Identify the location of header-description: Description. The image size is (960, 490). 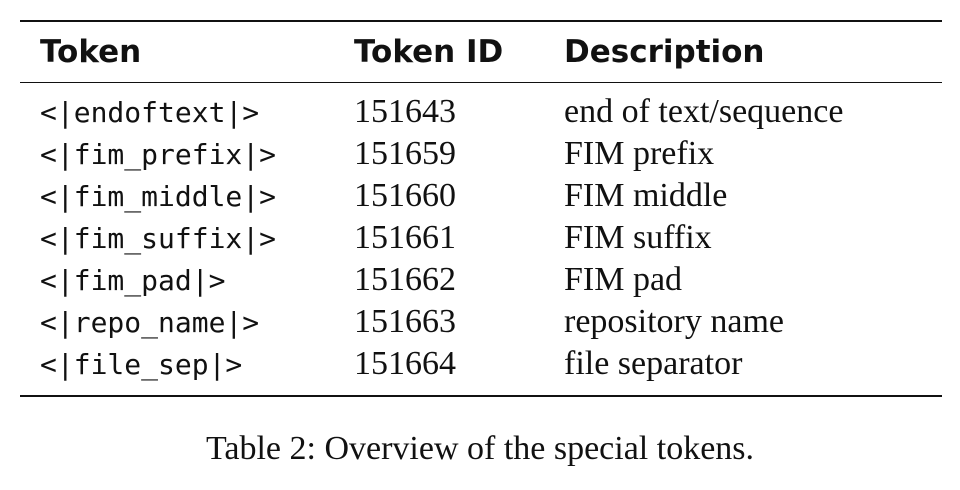
(664, 52).